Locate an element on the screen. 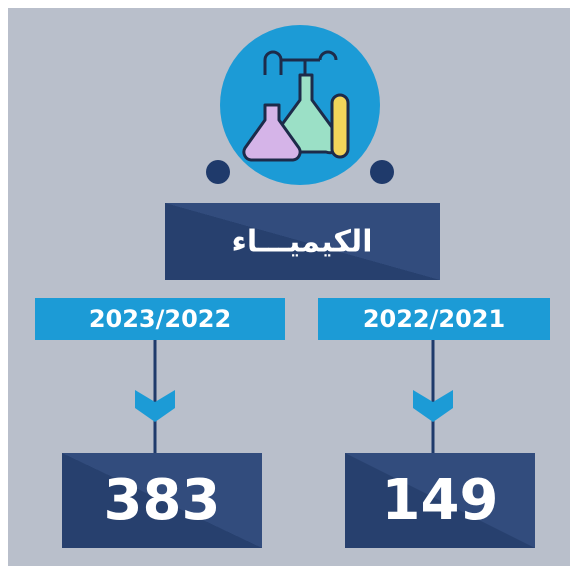 This screenshot has width=577, height=578. value: 383 is located at coordinates (162, 500).